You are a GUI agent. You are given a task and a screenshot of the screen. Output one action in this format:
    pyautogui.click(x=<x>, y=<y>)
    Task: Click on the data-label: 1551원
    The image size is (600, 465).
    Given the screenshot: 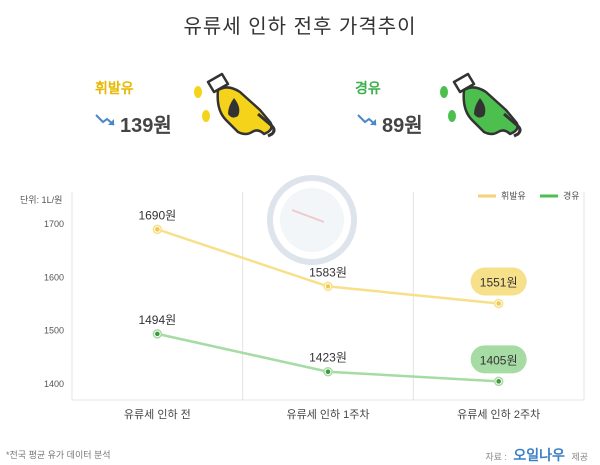 What is the action you would take?
    pyautogui.click(x=499, y=282)
    